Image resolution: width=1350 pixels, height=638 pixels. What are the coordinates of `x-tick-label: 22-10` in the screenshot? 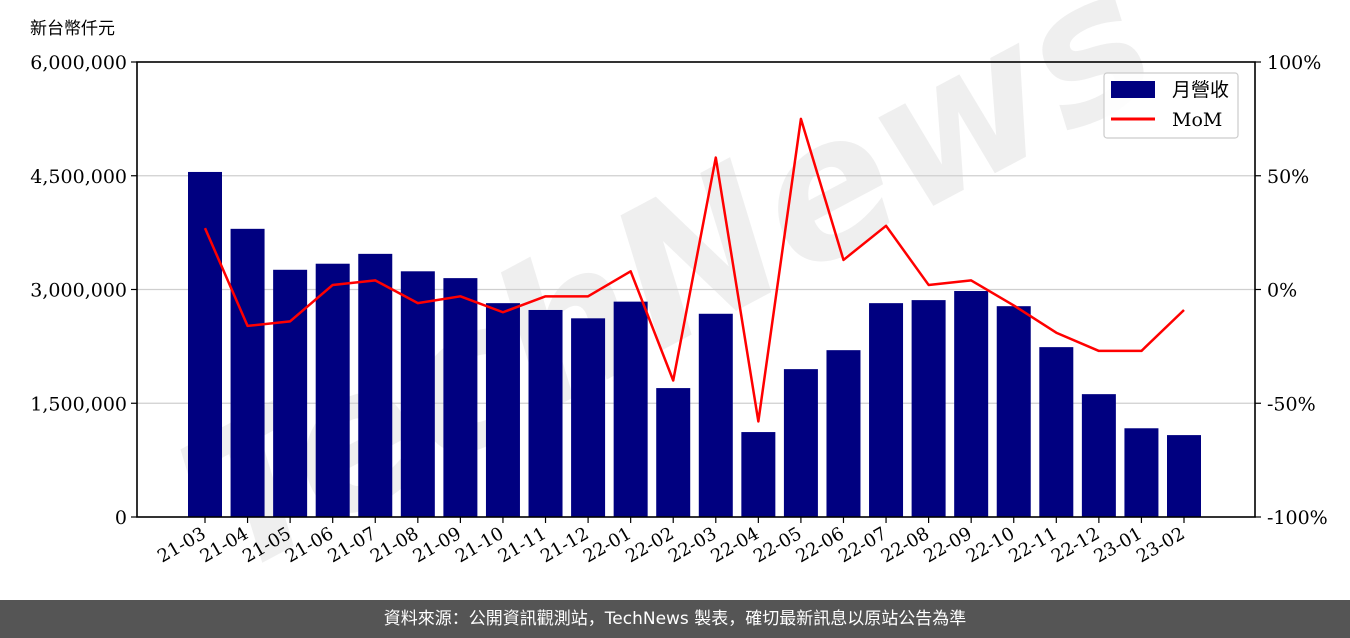 It's located at (990, 545).